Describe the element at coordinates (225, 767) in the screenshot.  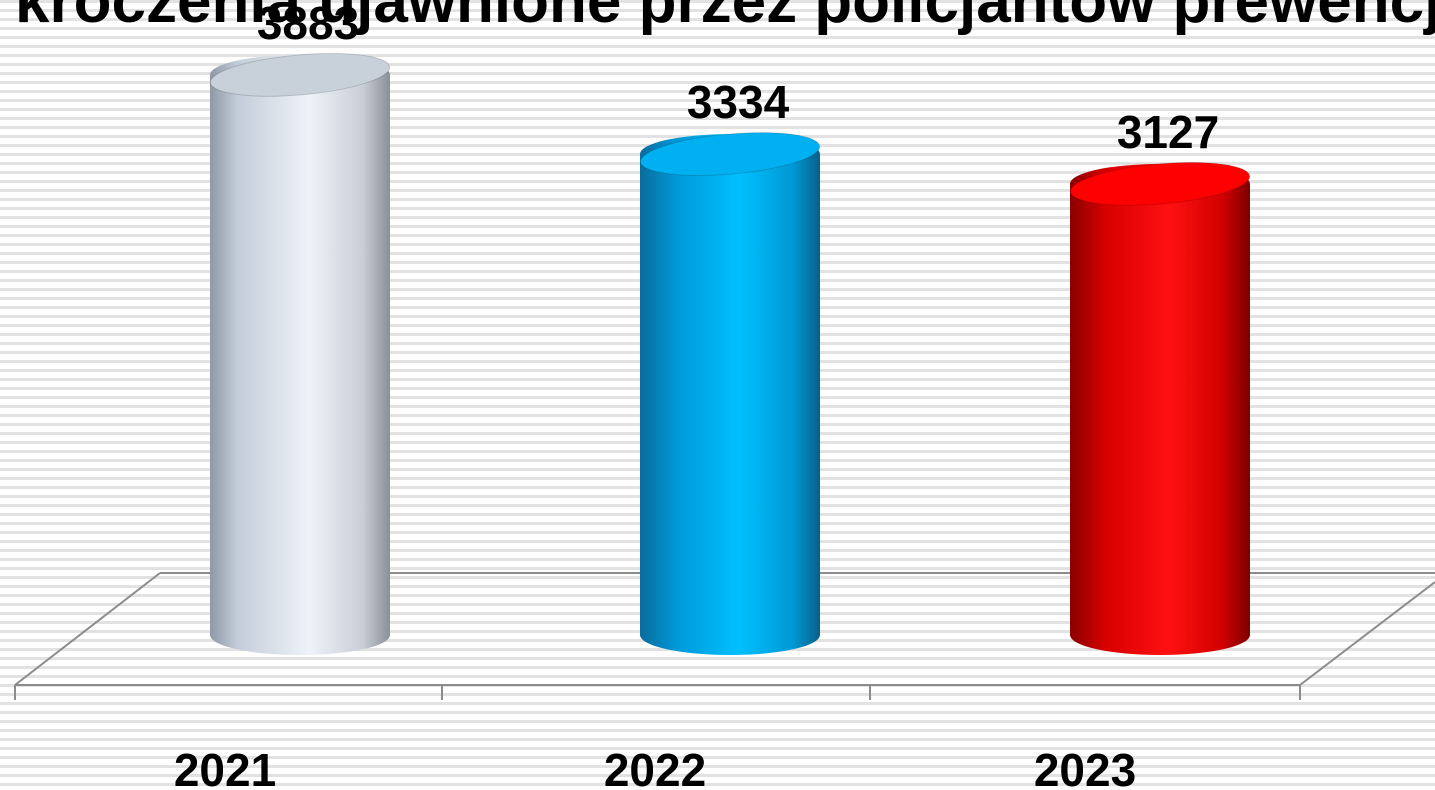
I see `x-tick-label: 2021` at that location.